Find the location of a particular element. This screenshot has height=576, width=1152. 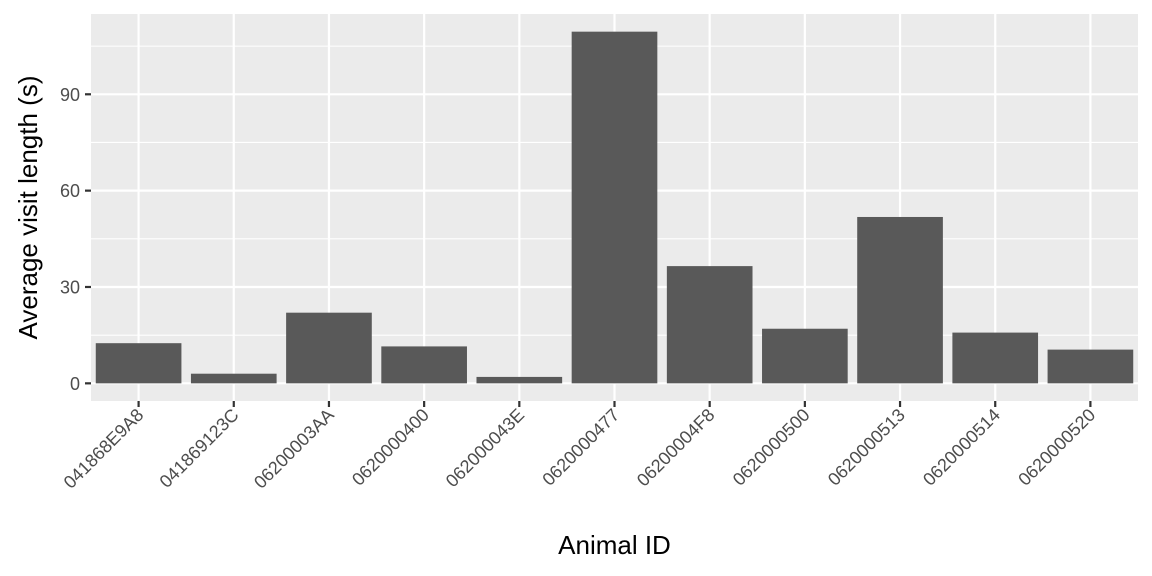

y-axis-ticks: 0 30 60 90 is located at coordinates (75, 239).